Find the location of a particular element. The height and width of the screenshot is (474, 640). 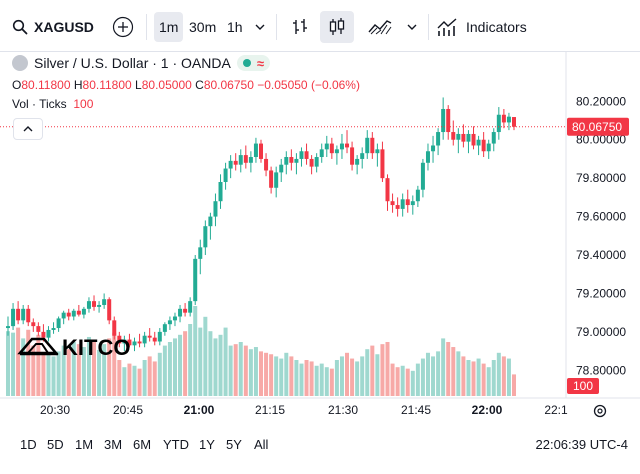

low-label: L is located at coordinates (138, 85).